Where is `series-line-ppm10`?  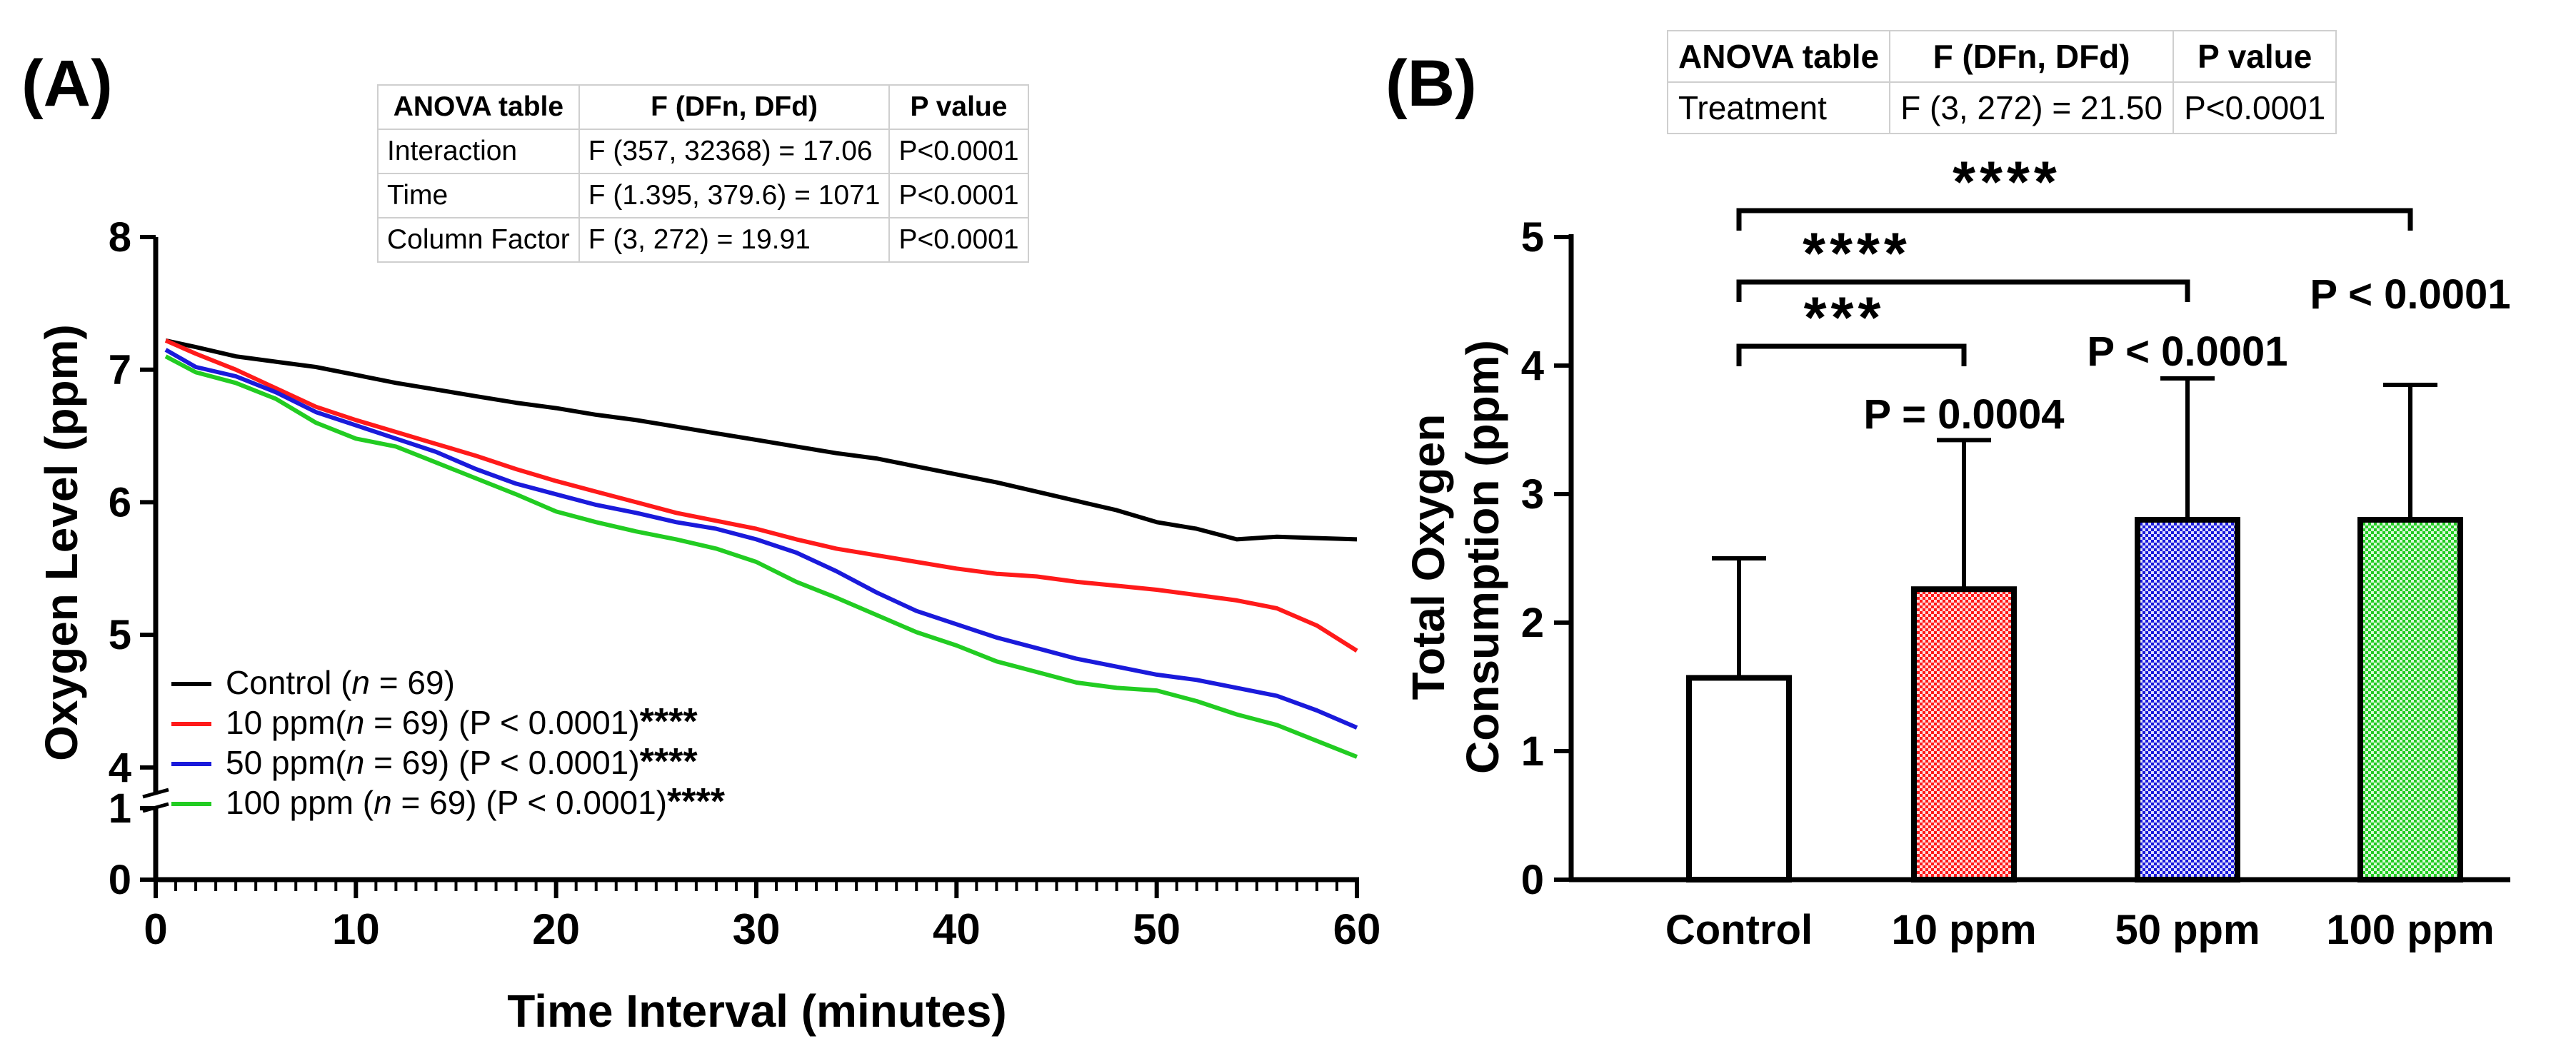 series-line-ppm10 is located at coordinates (761, 495).